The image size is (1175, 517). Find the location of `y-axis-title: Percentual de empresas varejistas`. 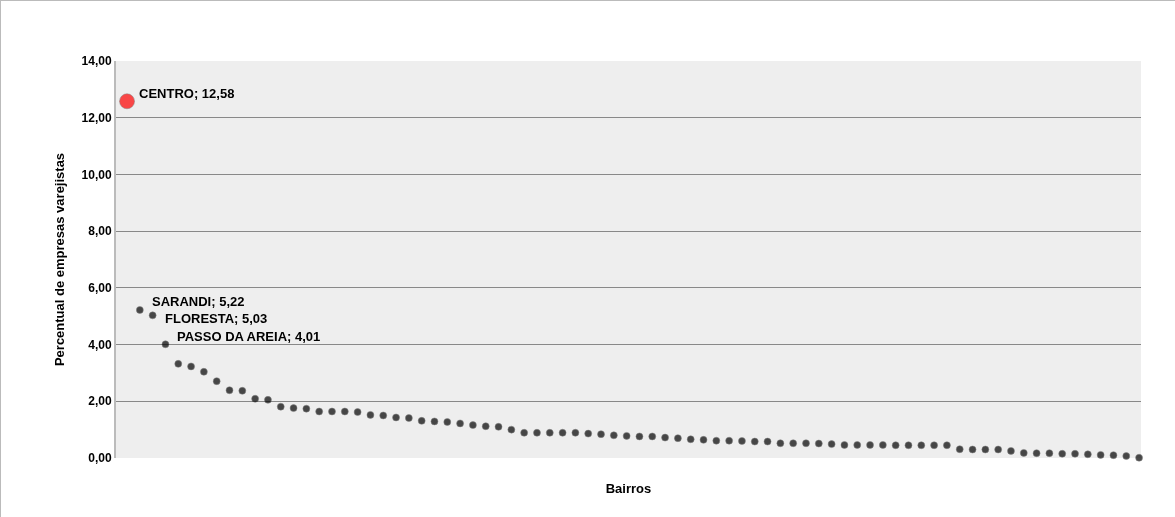

y-axis-title: Percentual de empresas varejistas is located at coordinates (60, 259).